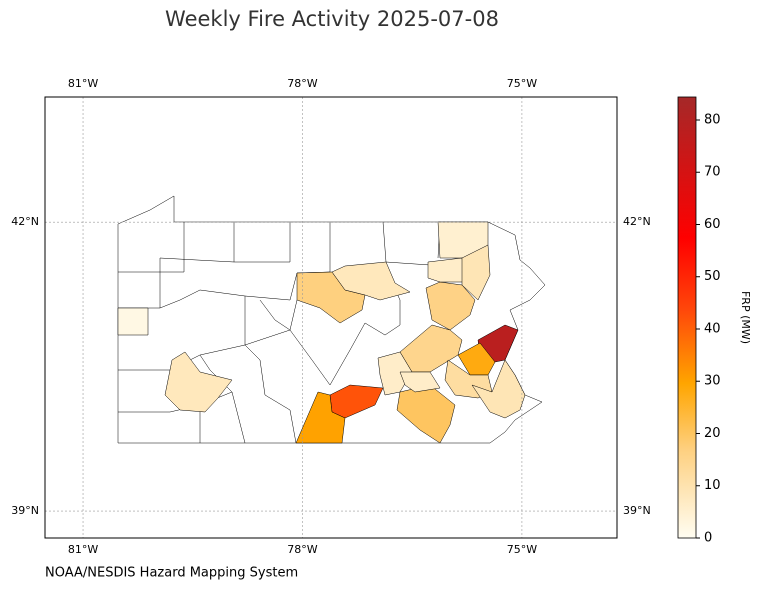 This screenshot has width=760, height=594. Describe the element at coordinates (25, 221) in the screenshot. I see `lat-label-left: 42°N` at that location.